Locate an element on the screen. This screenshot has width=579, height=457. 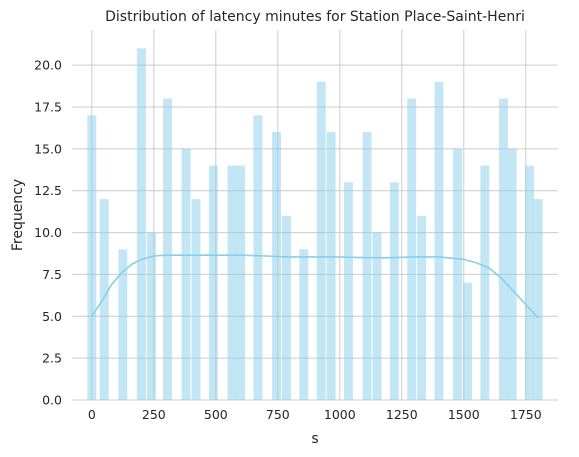
x-tick-label: 500 is located at coordinates (216, 414).